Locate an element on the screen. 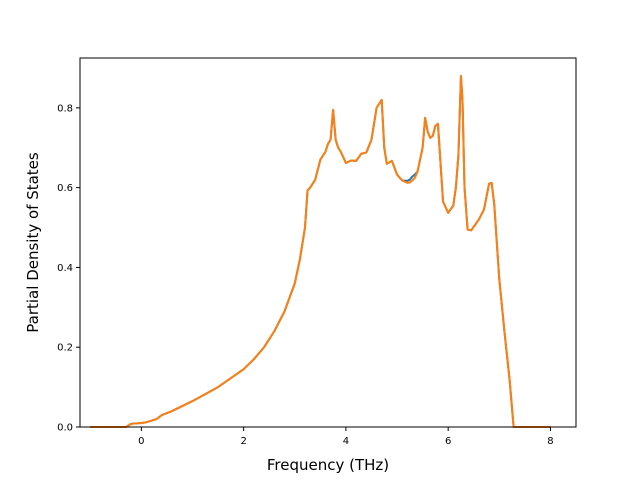 Image resolution: width=640 pixels, height=480 pixels. y-axis-label: Partial Density of States is located at coordinates (33, 242).